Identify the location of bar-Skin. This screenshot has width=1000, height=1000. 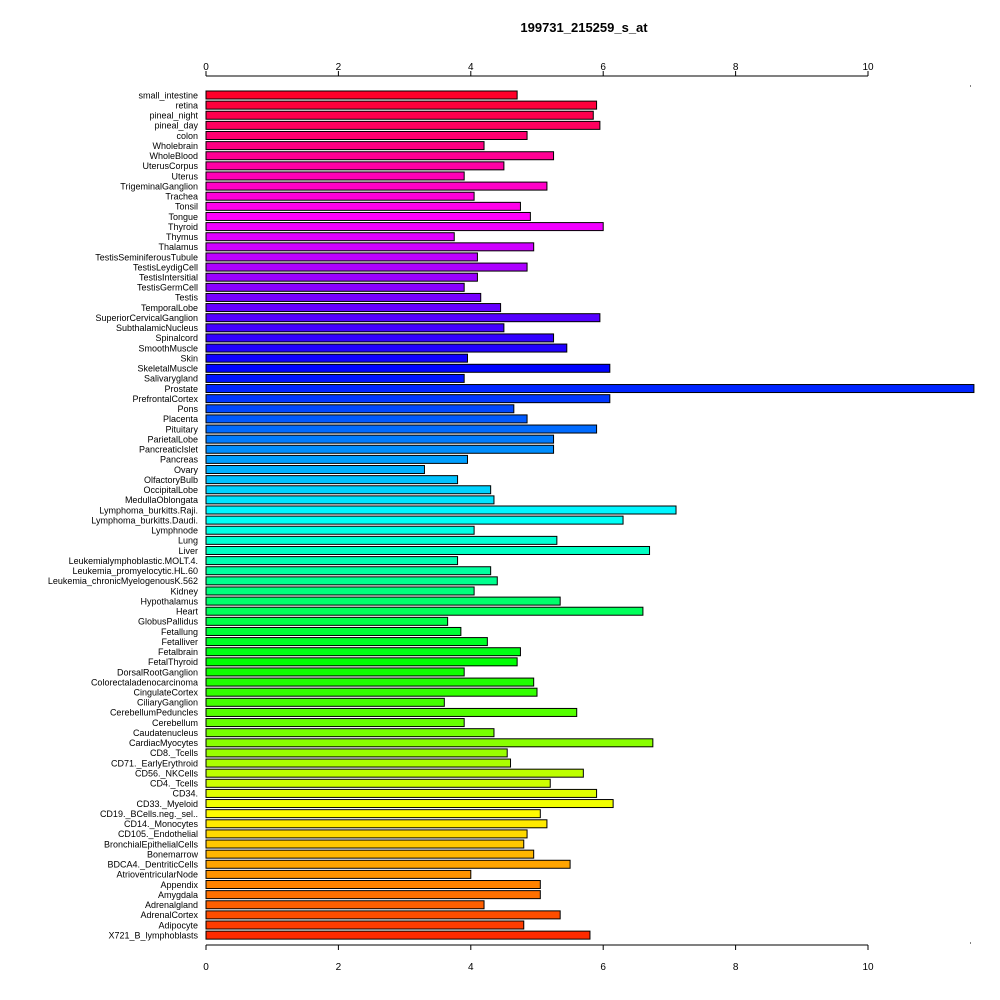
(336, 358).